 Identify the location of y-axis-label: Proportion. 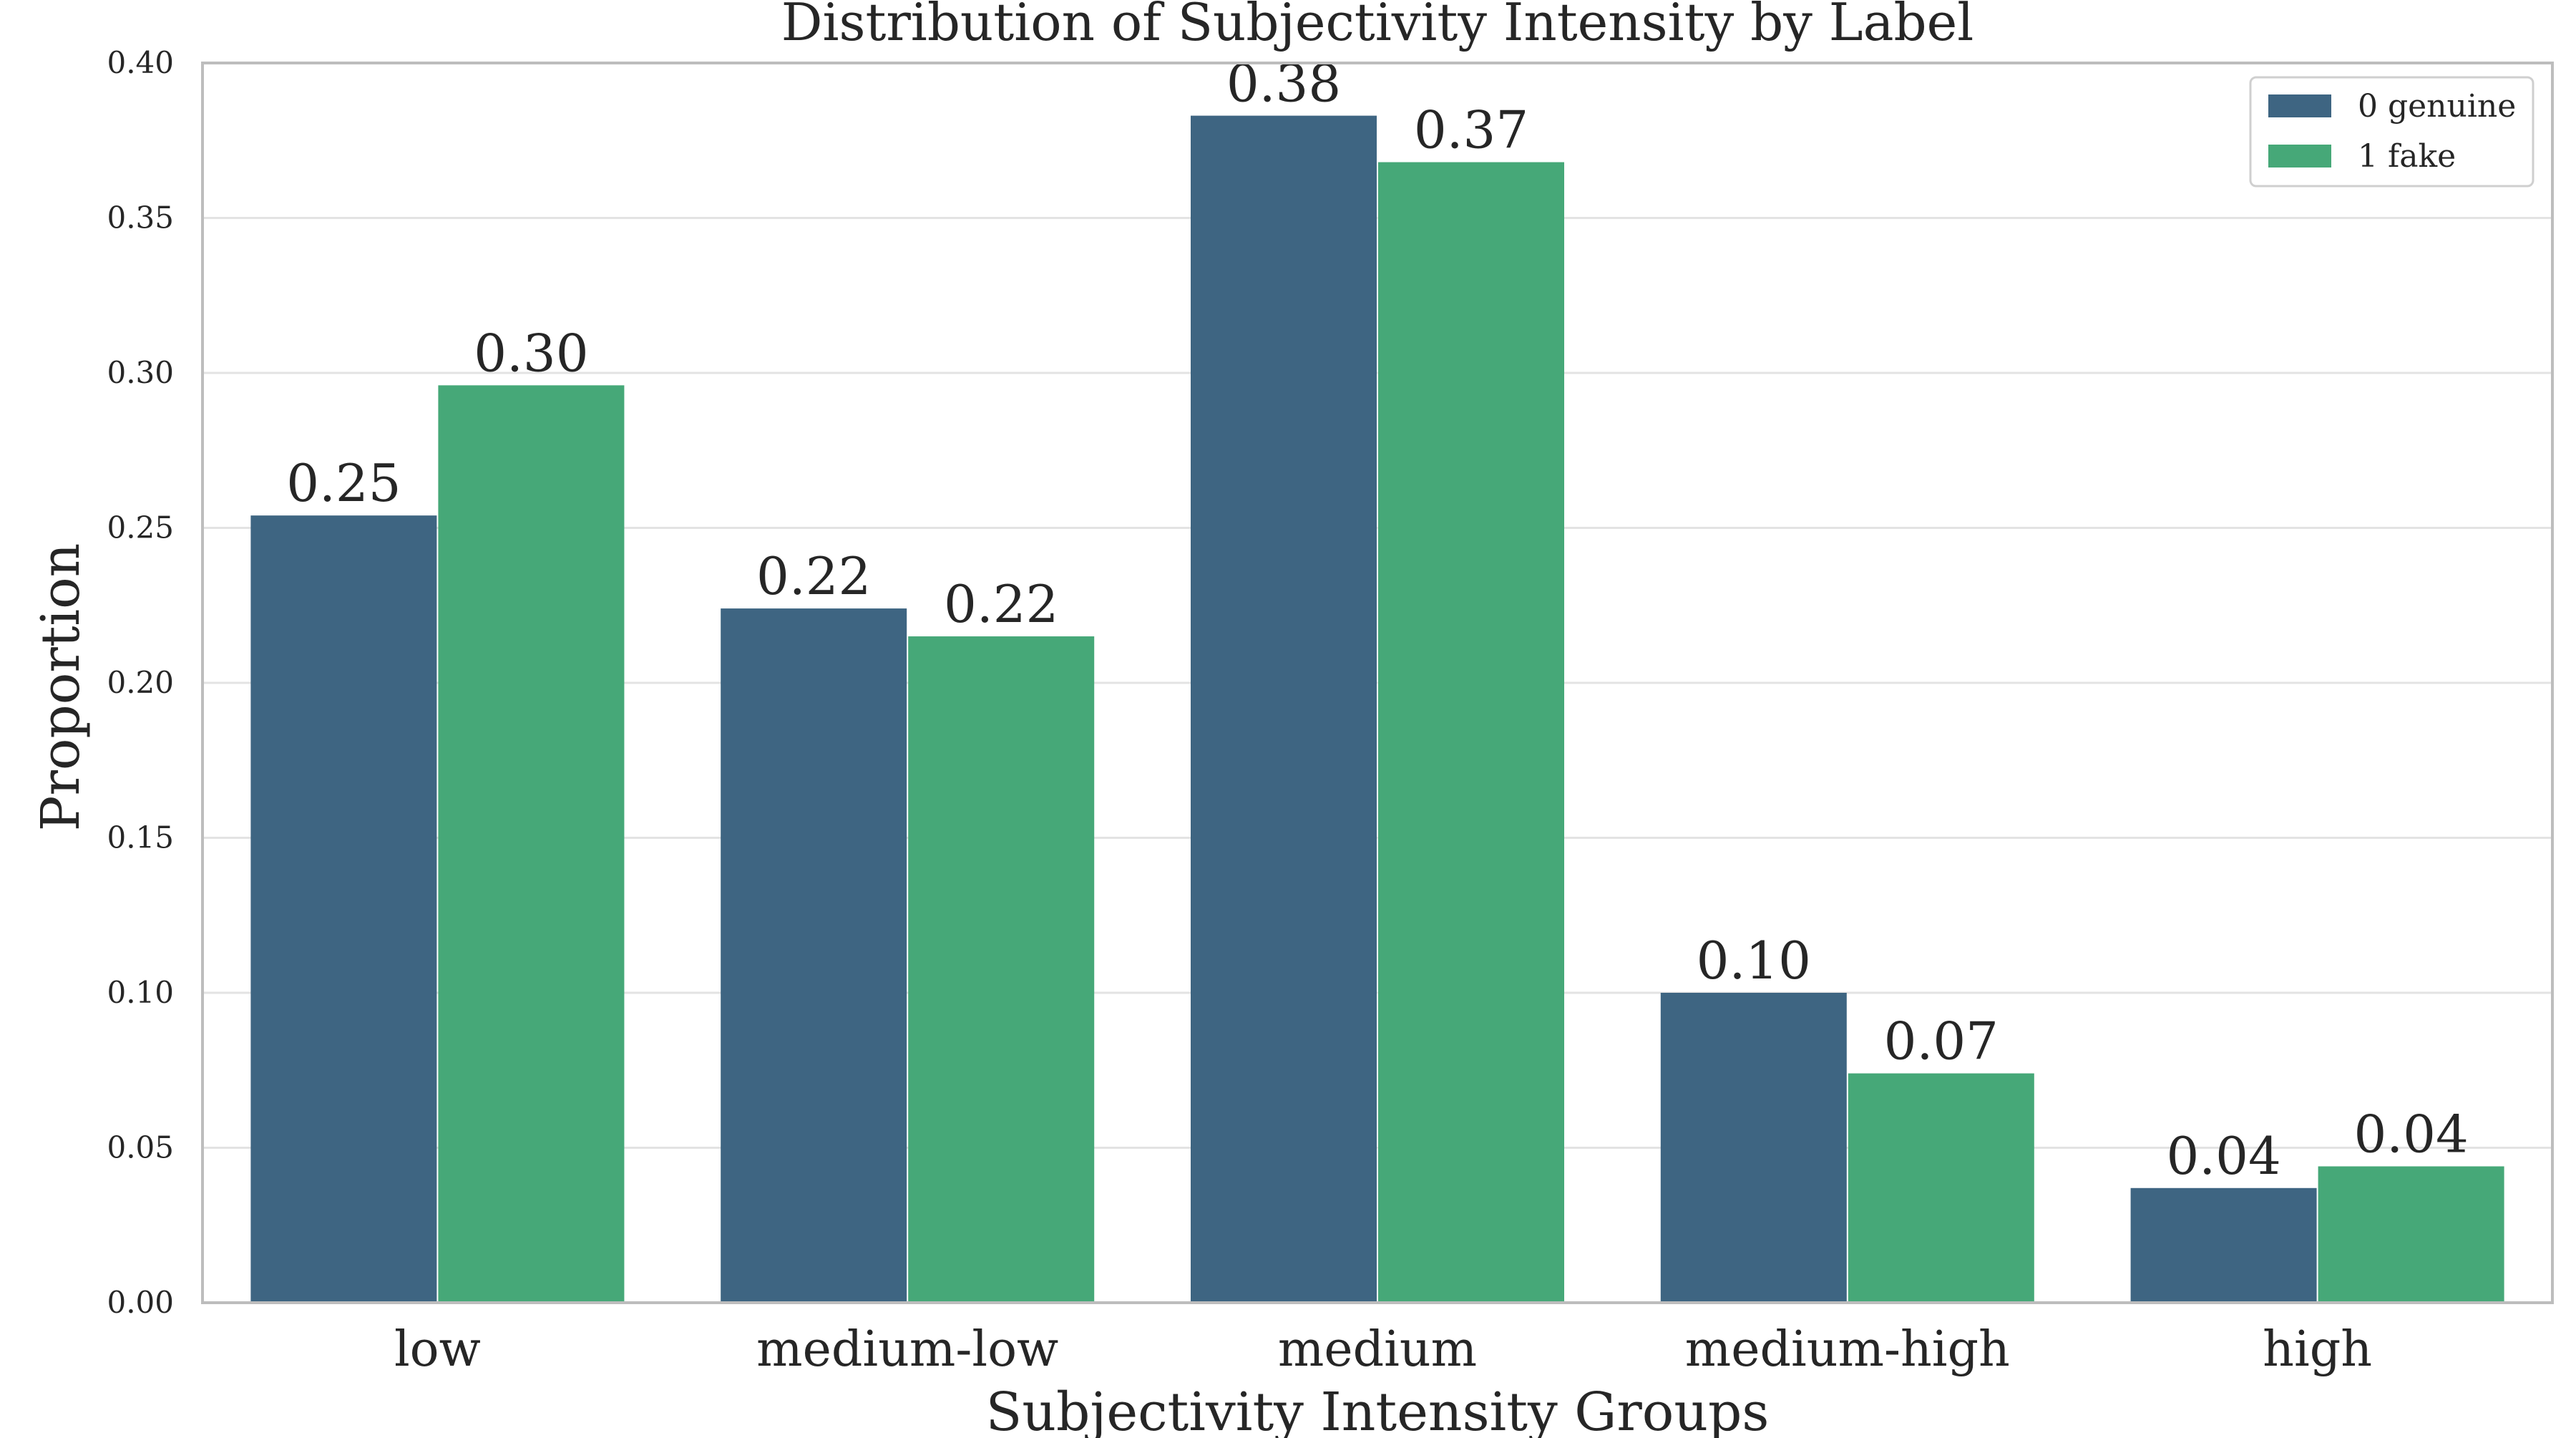
(61, 687).